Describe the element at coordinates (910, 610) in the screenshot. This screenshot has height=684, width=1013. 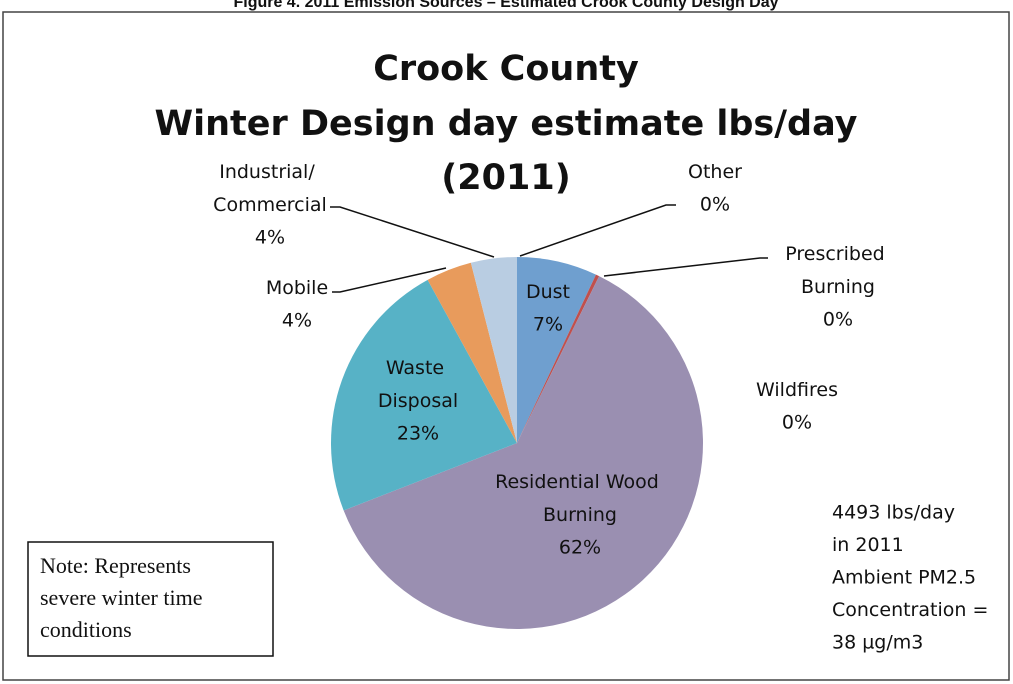
I see `annotation-text: Concentration =` at that location.